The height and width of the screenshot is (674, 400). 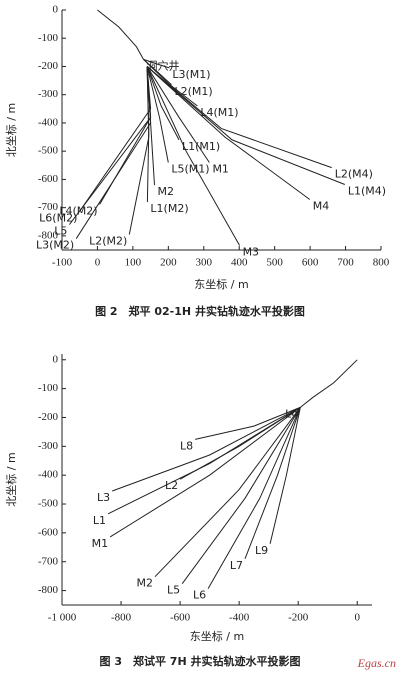 What do you see at coordinates (62, 618) in the screenshot?
I see `x-tick-label: -1 000` at bounding box center [62, 618].